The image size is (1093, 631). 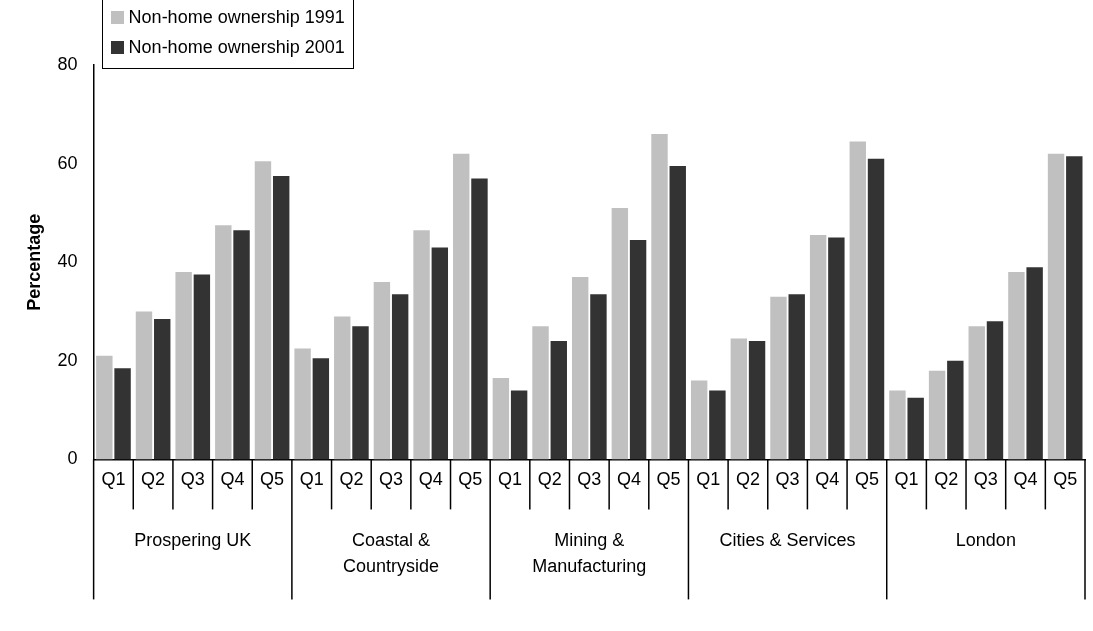 What do you see at coordinates (236, 17) in the screenshot?
I see `legend-label: Non-home ownership 1991` at bounding box center [236, 17].